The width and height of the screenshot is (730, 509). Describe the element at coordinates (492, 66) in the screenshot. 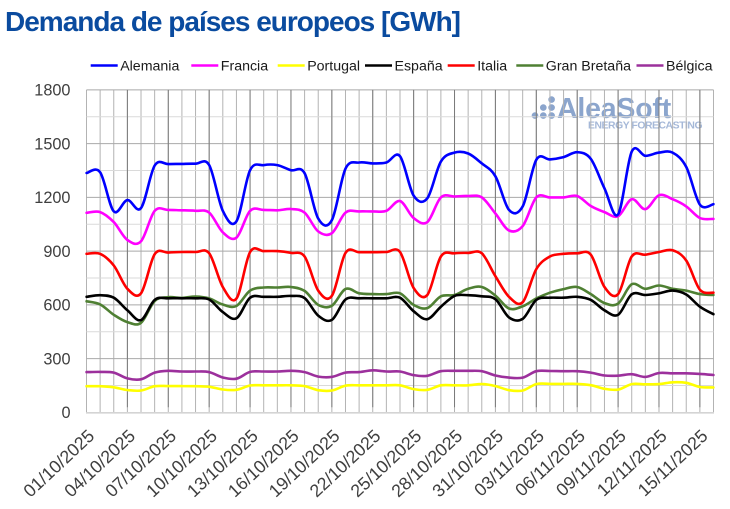

I see `svg-text: Italia` at that location.